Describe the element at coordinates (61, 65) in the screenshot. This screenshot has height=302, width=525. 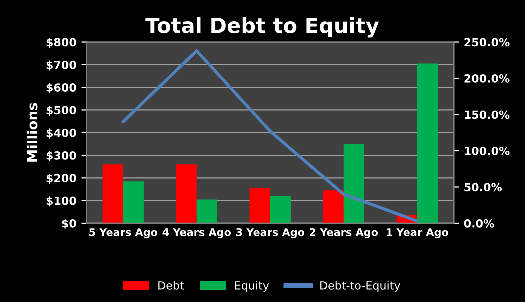
I see `y-tick-label: $700` at that location.